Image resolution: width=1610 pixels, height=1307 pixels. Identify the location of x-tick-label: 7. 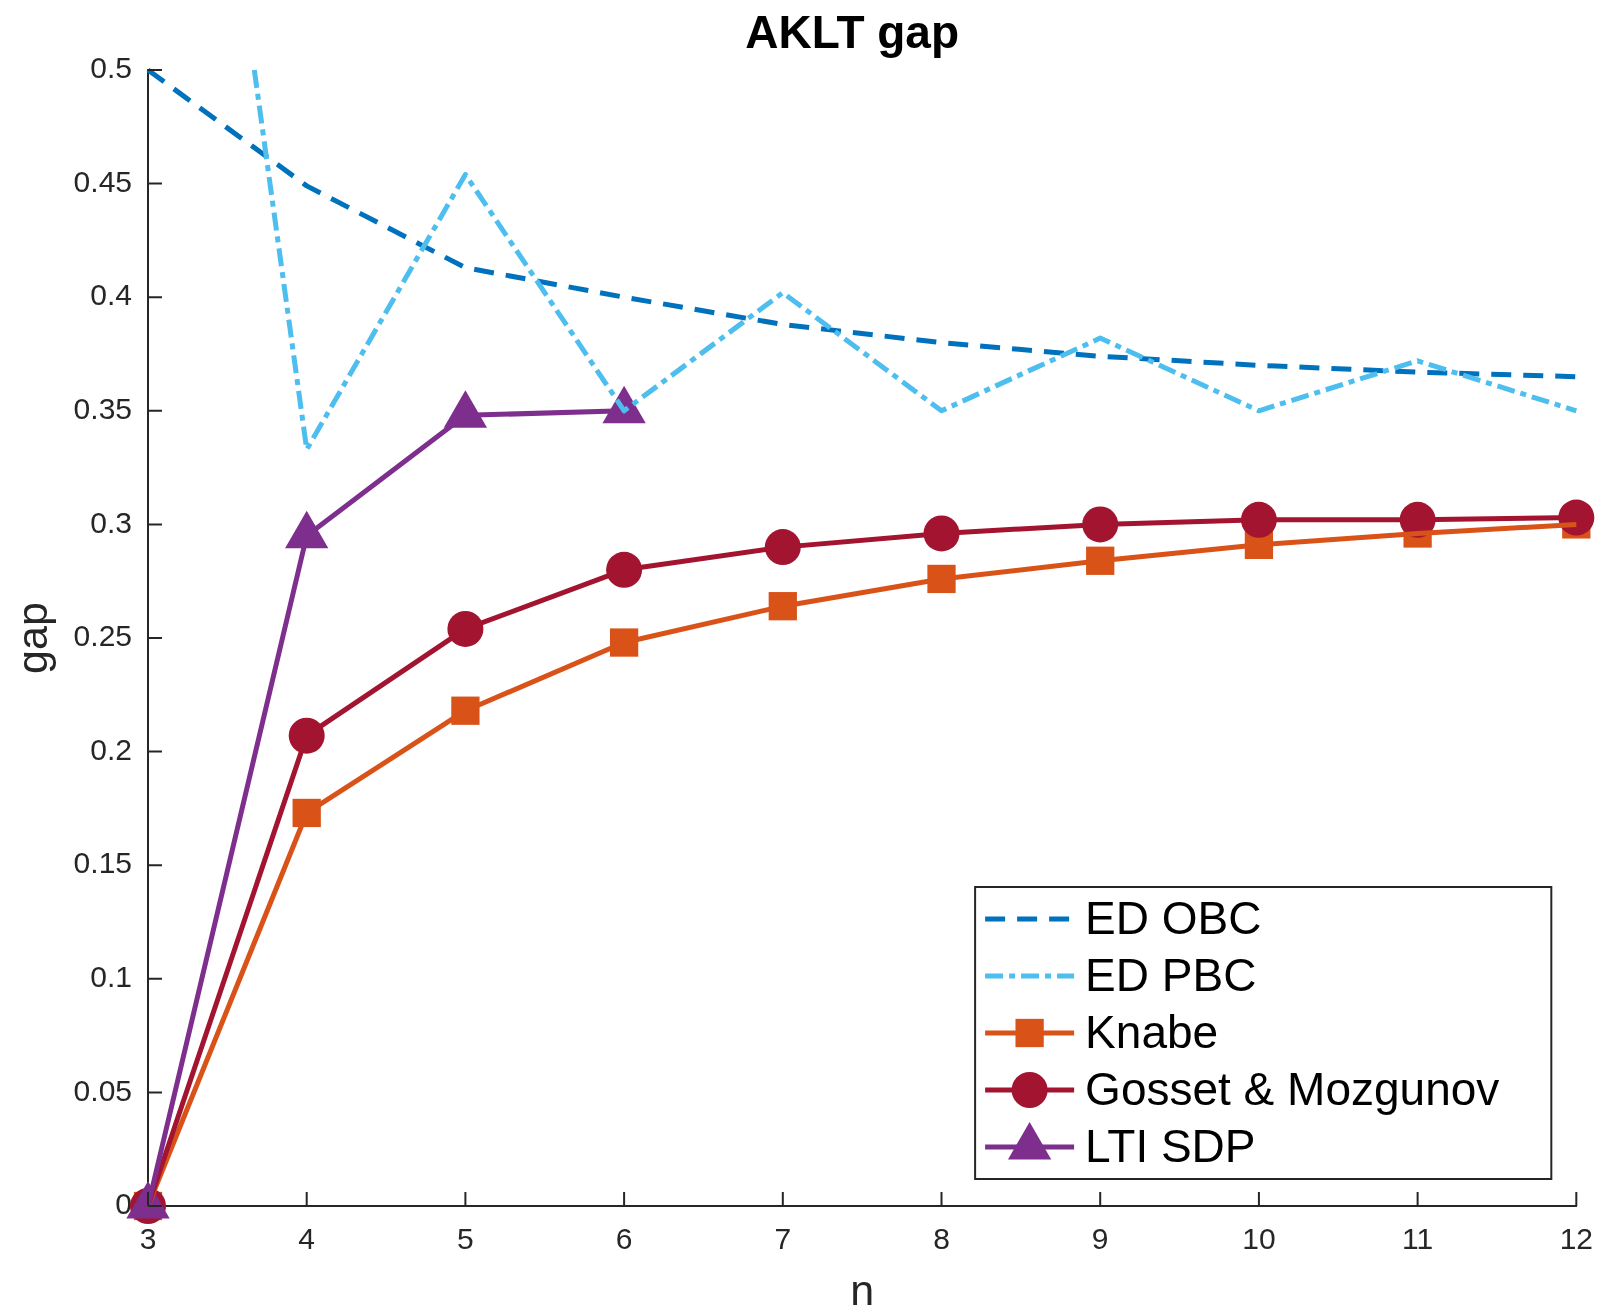
(783, 1239).